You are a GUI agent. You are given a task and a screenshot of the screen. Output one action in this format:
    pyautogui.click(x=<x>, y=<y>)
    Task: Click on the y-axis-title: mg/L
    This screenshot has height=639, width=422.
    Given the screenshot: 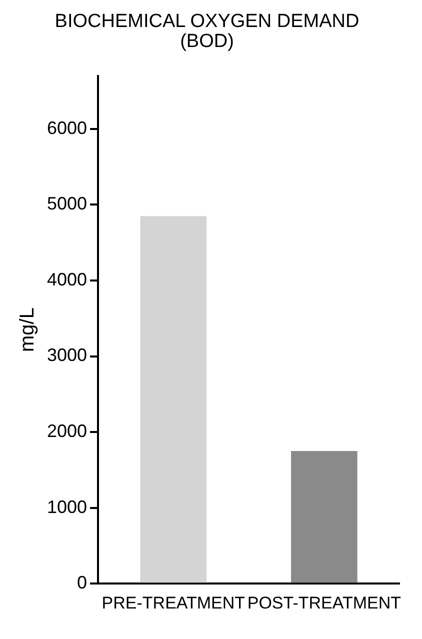 What is the action you would take?
    pyautogui.click(x=27, y=330)
    